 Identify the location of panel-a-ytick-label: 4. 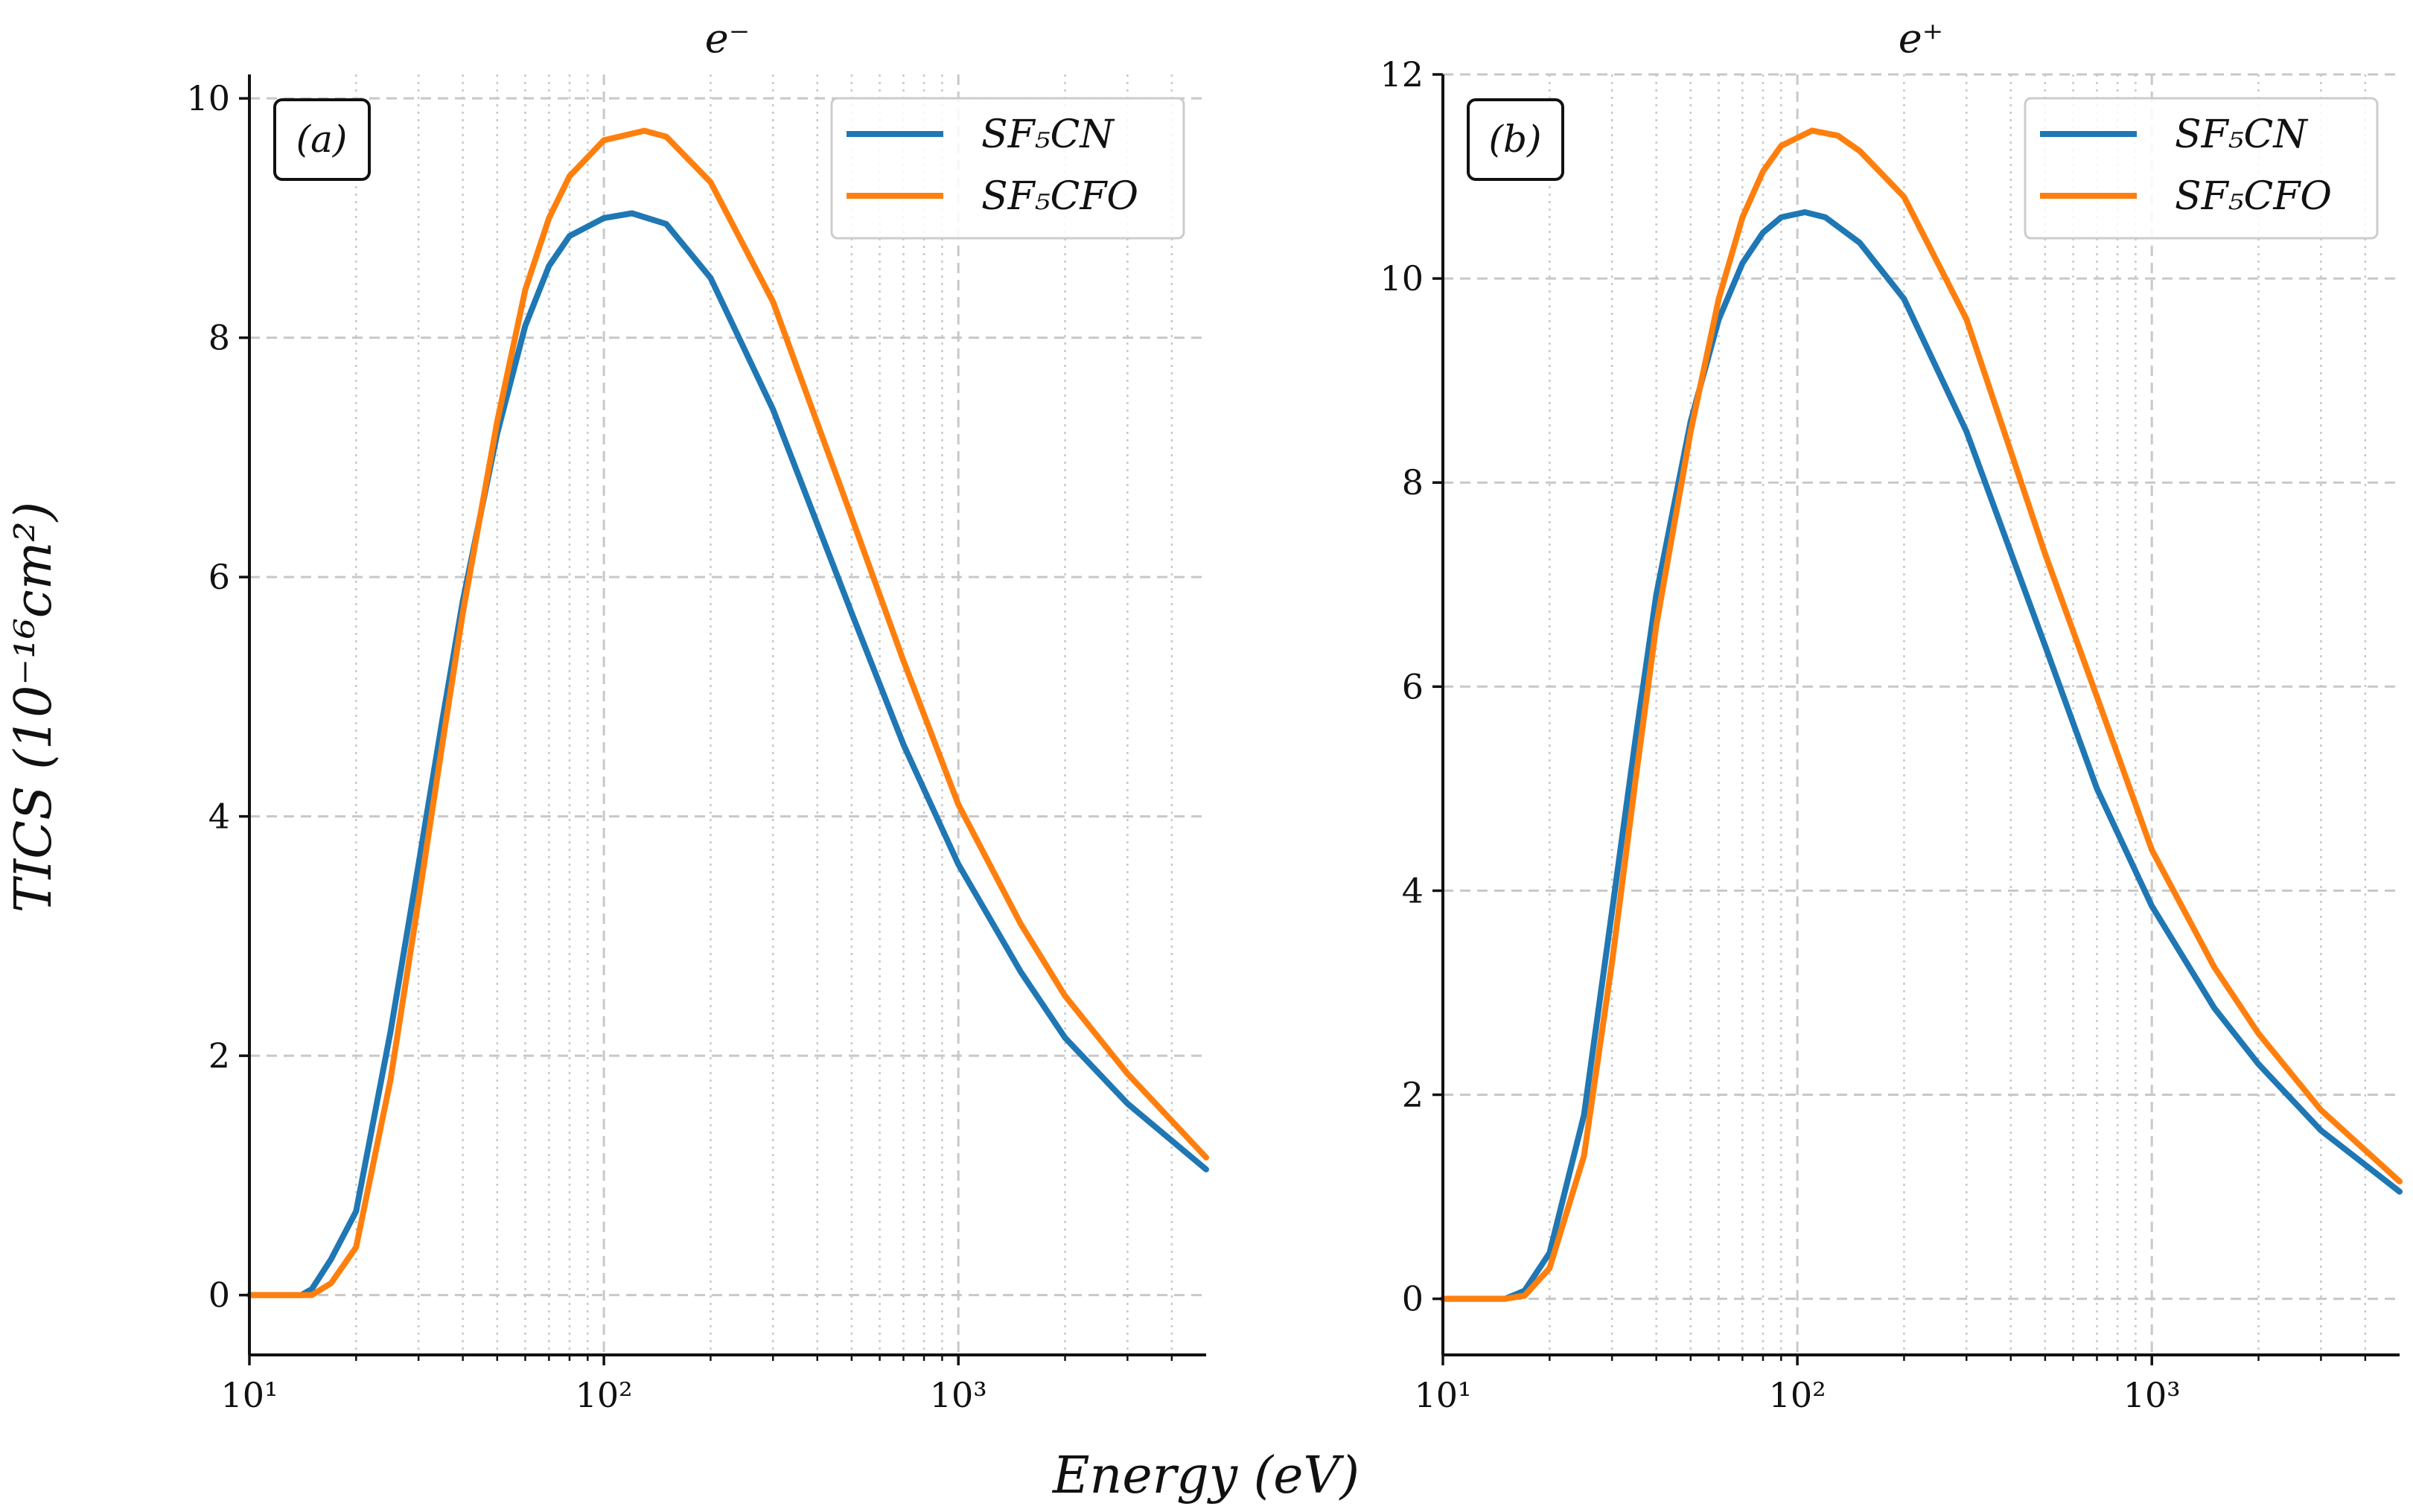
(219, 817).